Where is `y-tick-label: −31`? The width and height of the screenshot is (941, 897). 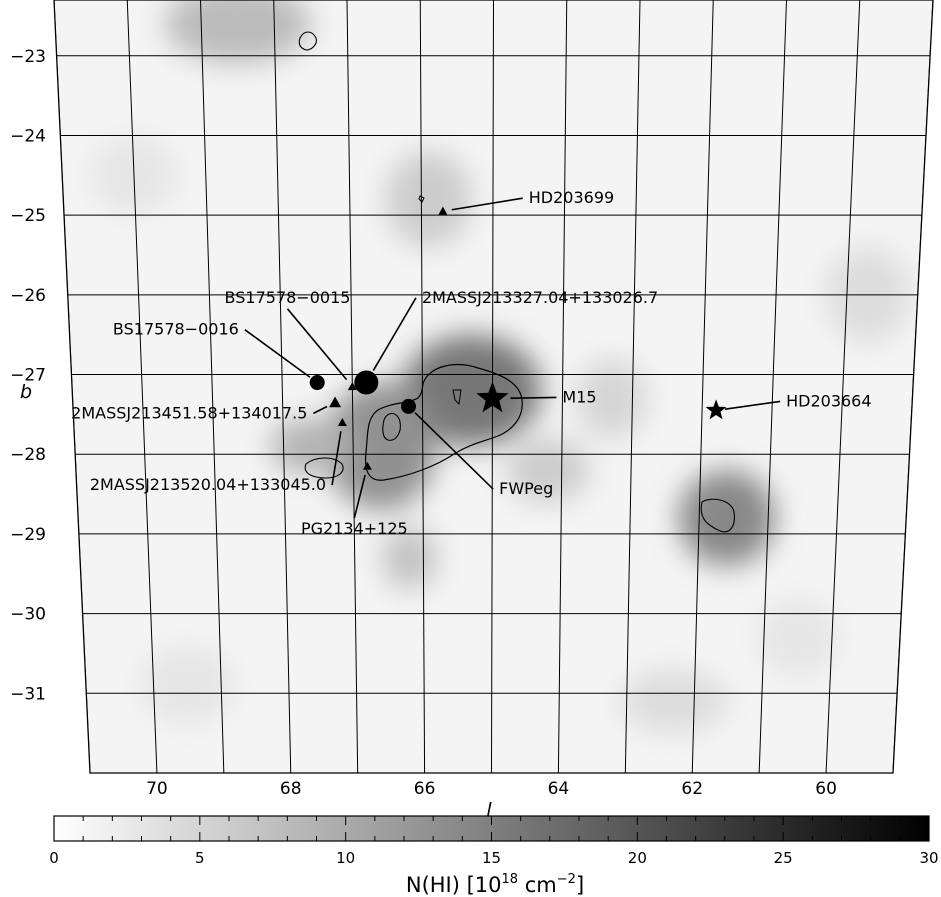 y-tick-label: −31 is located at coordinates (28, 694).